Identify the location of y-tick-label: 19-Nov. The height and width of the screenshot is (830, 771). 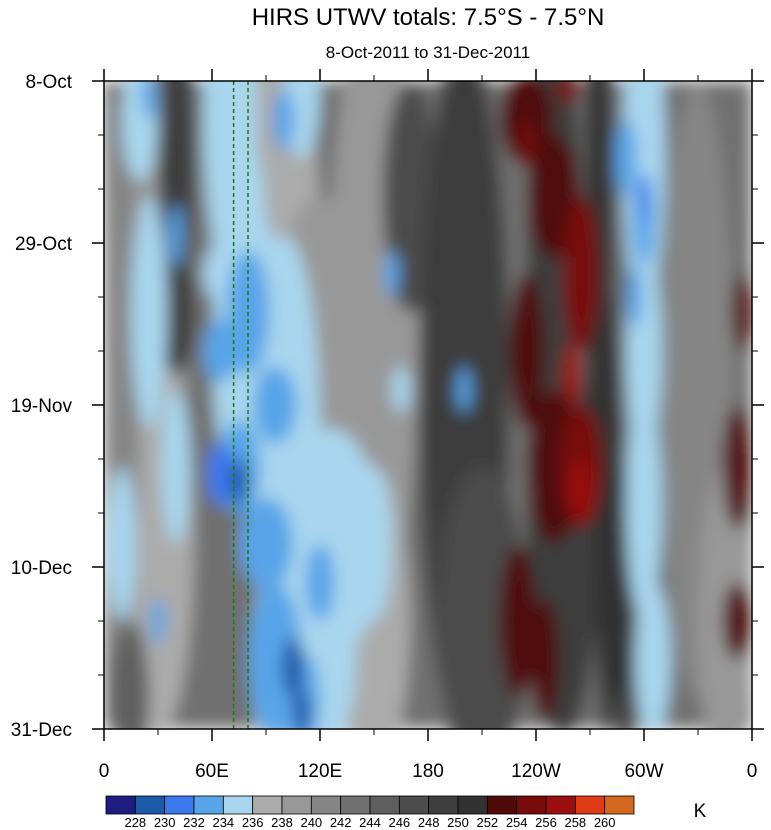
(42, 406).